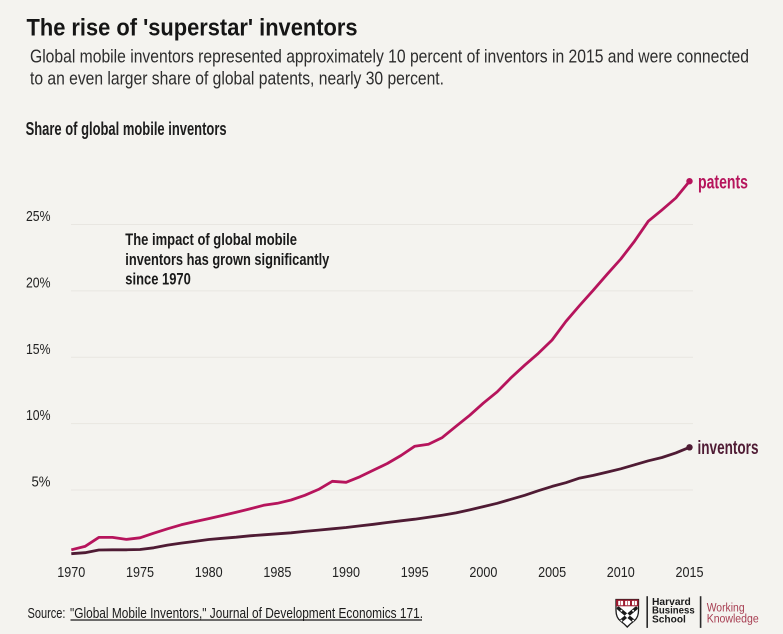 This screenshot has height=634, width=783. Describe the element at coordinates (690, 572) in the screenshot. I see `svg-text: 2015` at that location.